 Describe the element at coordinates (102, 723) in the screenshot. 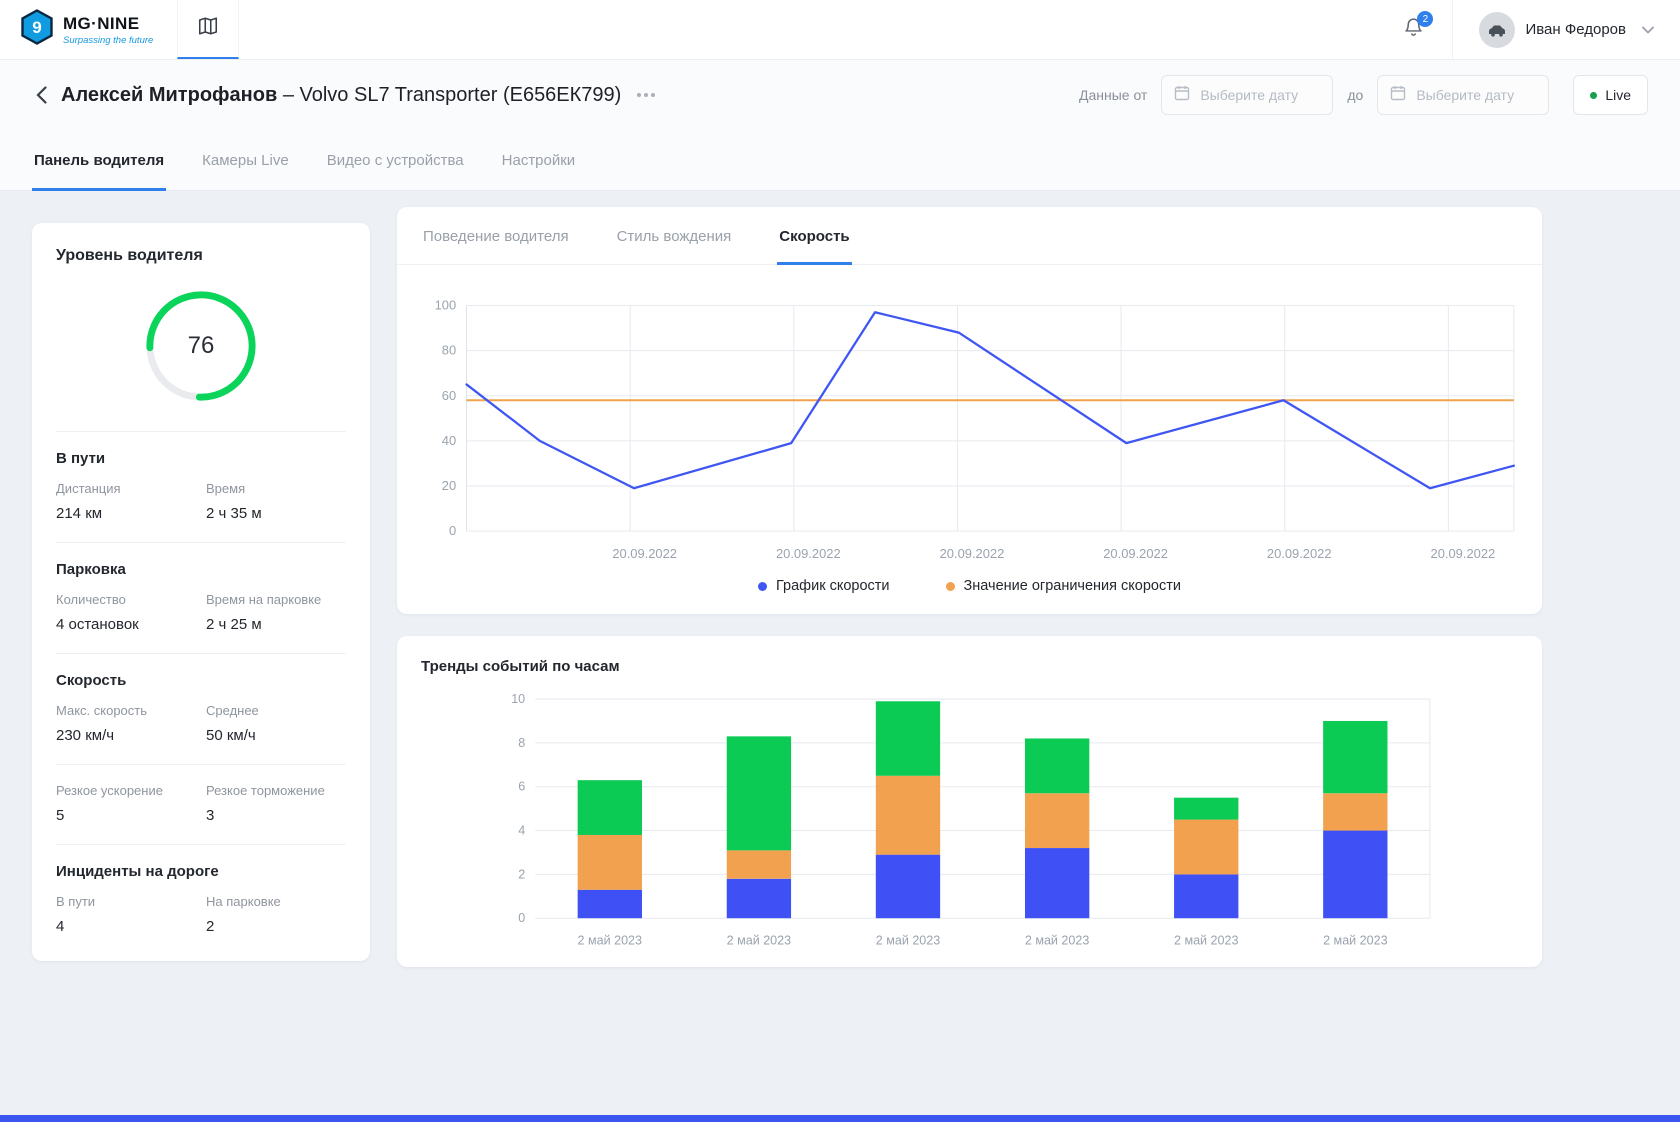

I see `stat: Макс. скорость 230 км/ч` at that location.